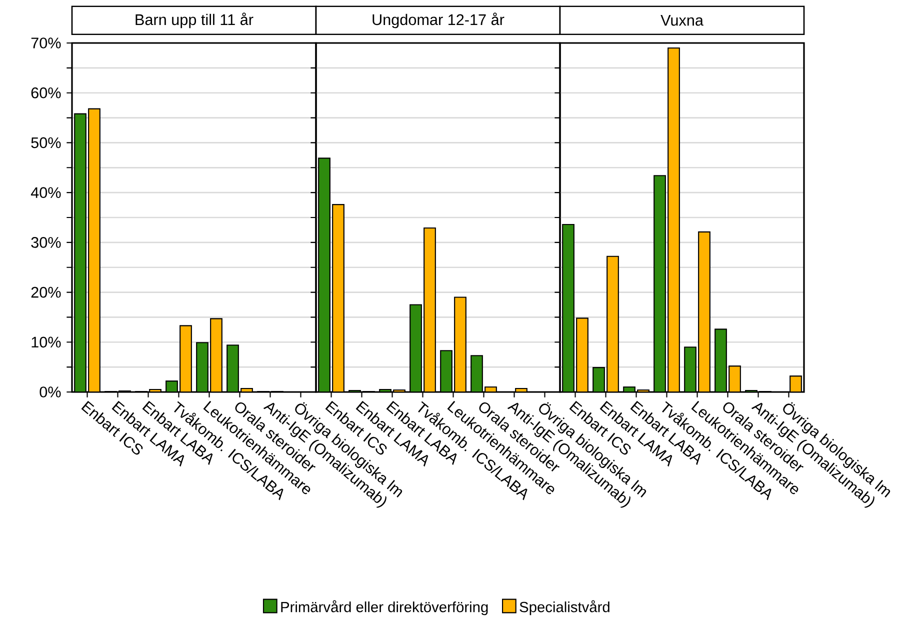  What do you see at coordinates (682, 20) in the screenshot?
I see `chart-title: Vuxna` at bounding box center [682, 20].